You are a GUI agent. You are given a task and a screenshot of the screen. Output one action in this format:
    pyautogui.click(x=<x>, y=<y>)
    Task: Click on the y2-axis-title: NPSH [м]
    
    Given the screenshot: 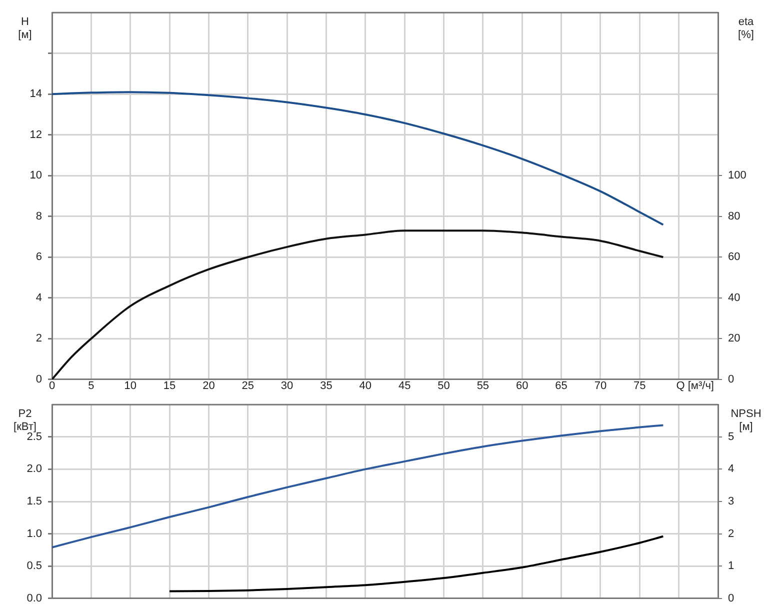 What is the action you would take?
    pyautogui.click(x=746, y=421)
    